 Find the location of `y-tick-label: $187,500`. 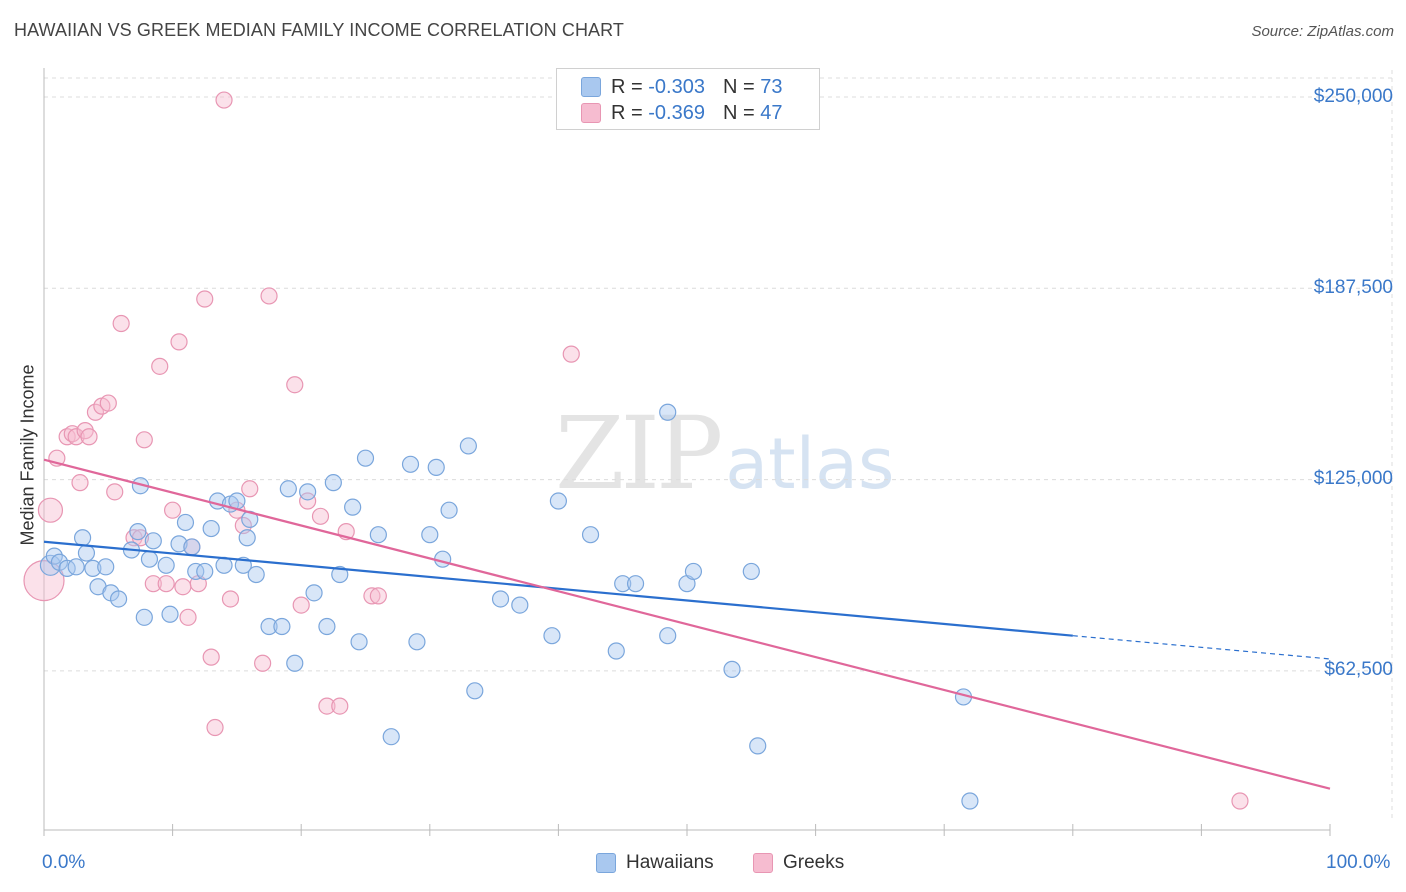

y-tick-label: $187,500 is located at coordinates (1353, 287).